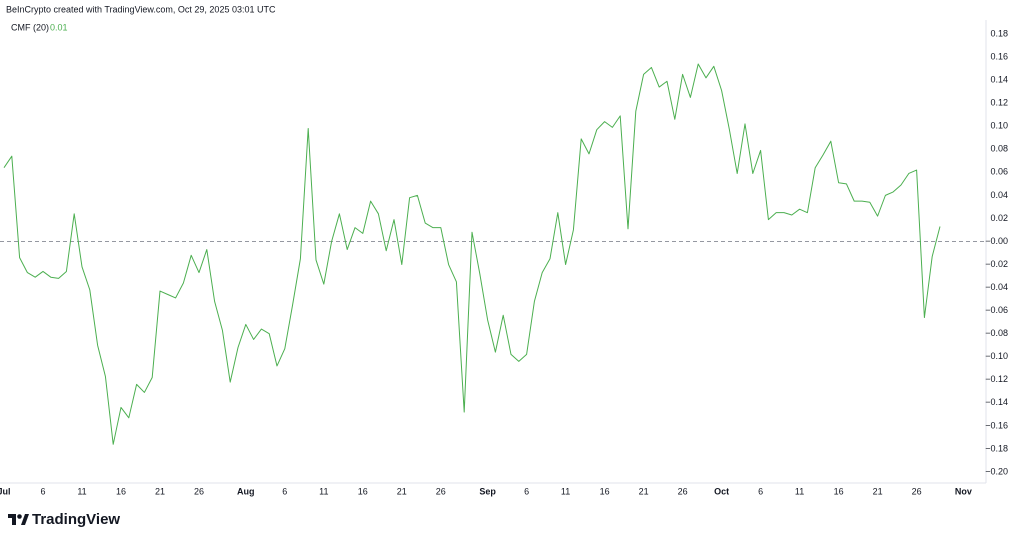 This screenshot has height=539, width=1024. What do you see at coordinates (721, 491) in the screenshot?
I see `x-tick-label: Oct` at bounding box center [721, 491].